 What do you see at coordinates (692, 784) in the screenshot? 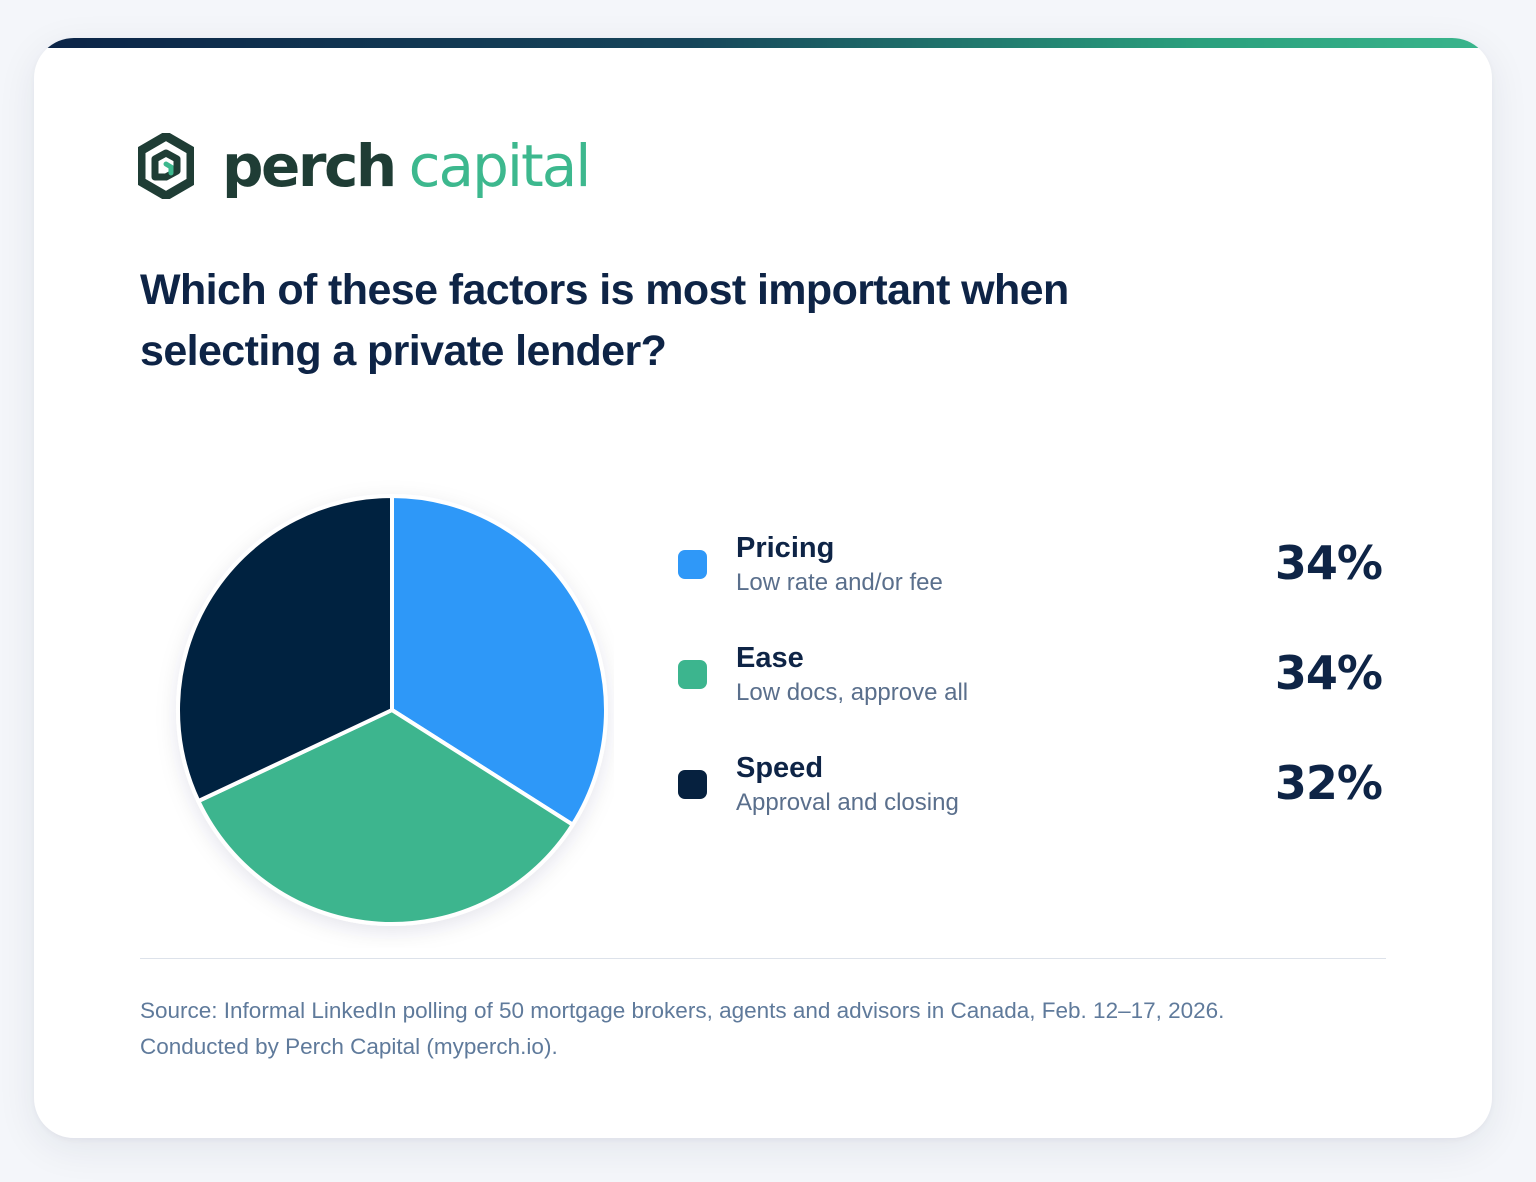
I see `legend-swatch-speed` at bounding box center [692, 784].